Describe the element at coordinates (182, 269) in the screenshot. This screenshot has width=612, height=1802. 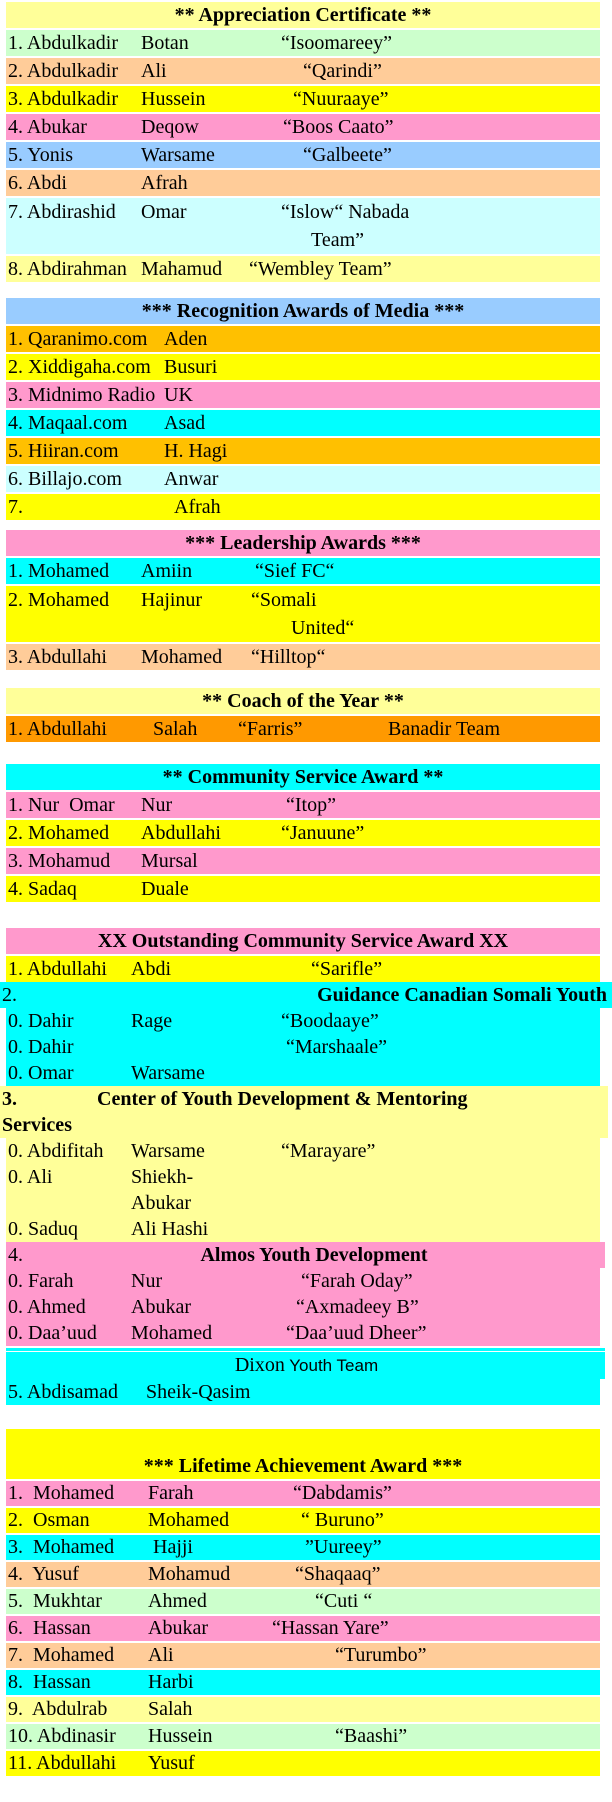
I see `entry-surname: Mahamud` at that location.